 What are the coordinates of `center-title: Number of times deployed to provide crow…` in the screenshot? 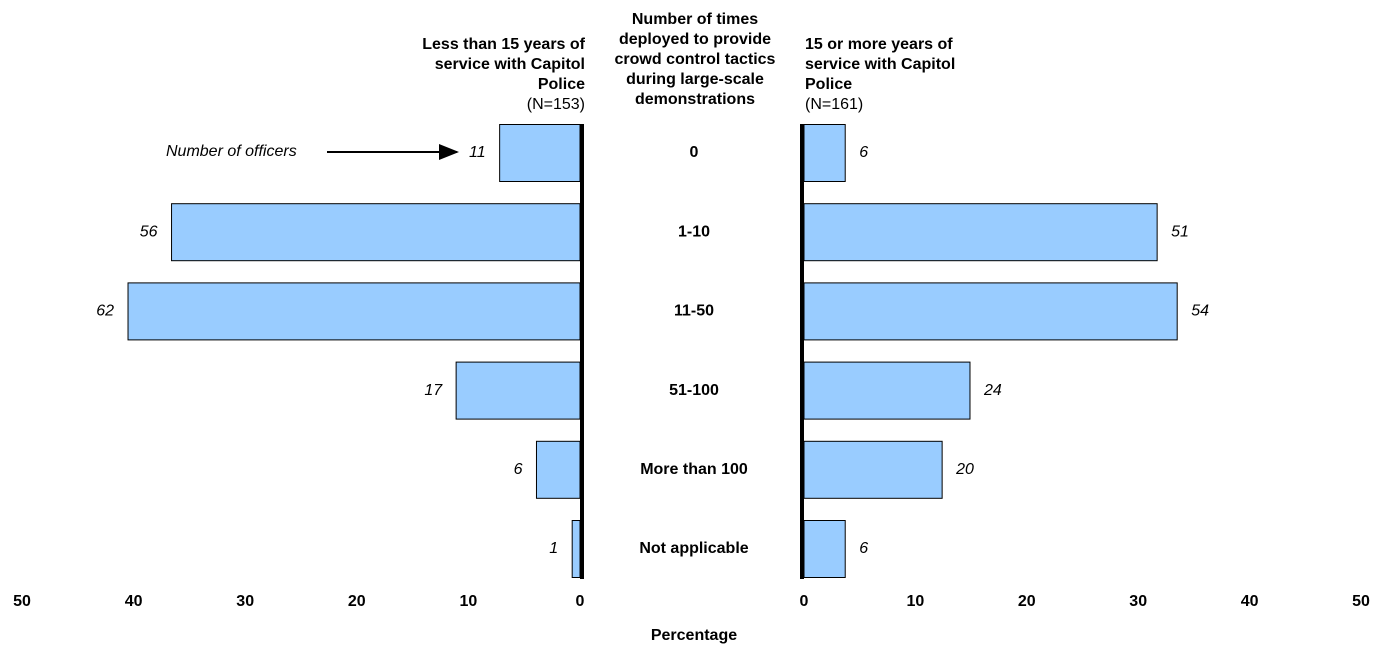 It's located at (695, 59).